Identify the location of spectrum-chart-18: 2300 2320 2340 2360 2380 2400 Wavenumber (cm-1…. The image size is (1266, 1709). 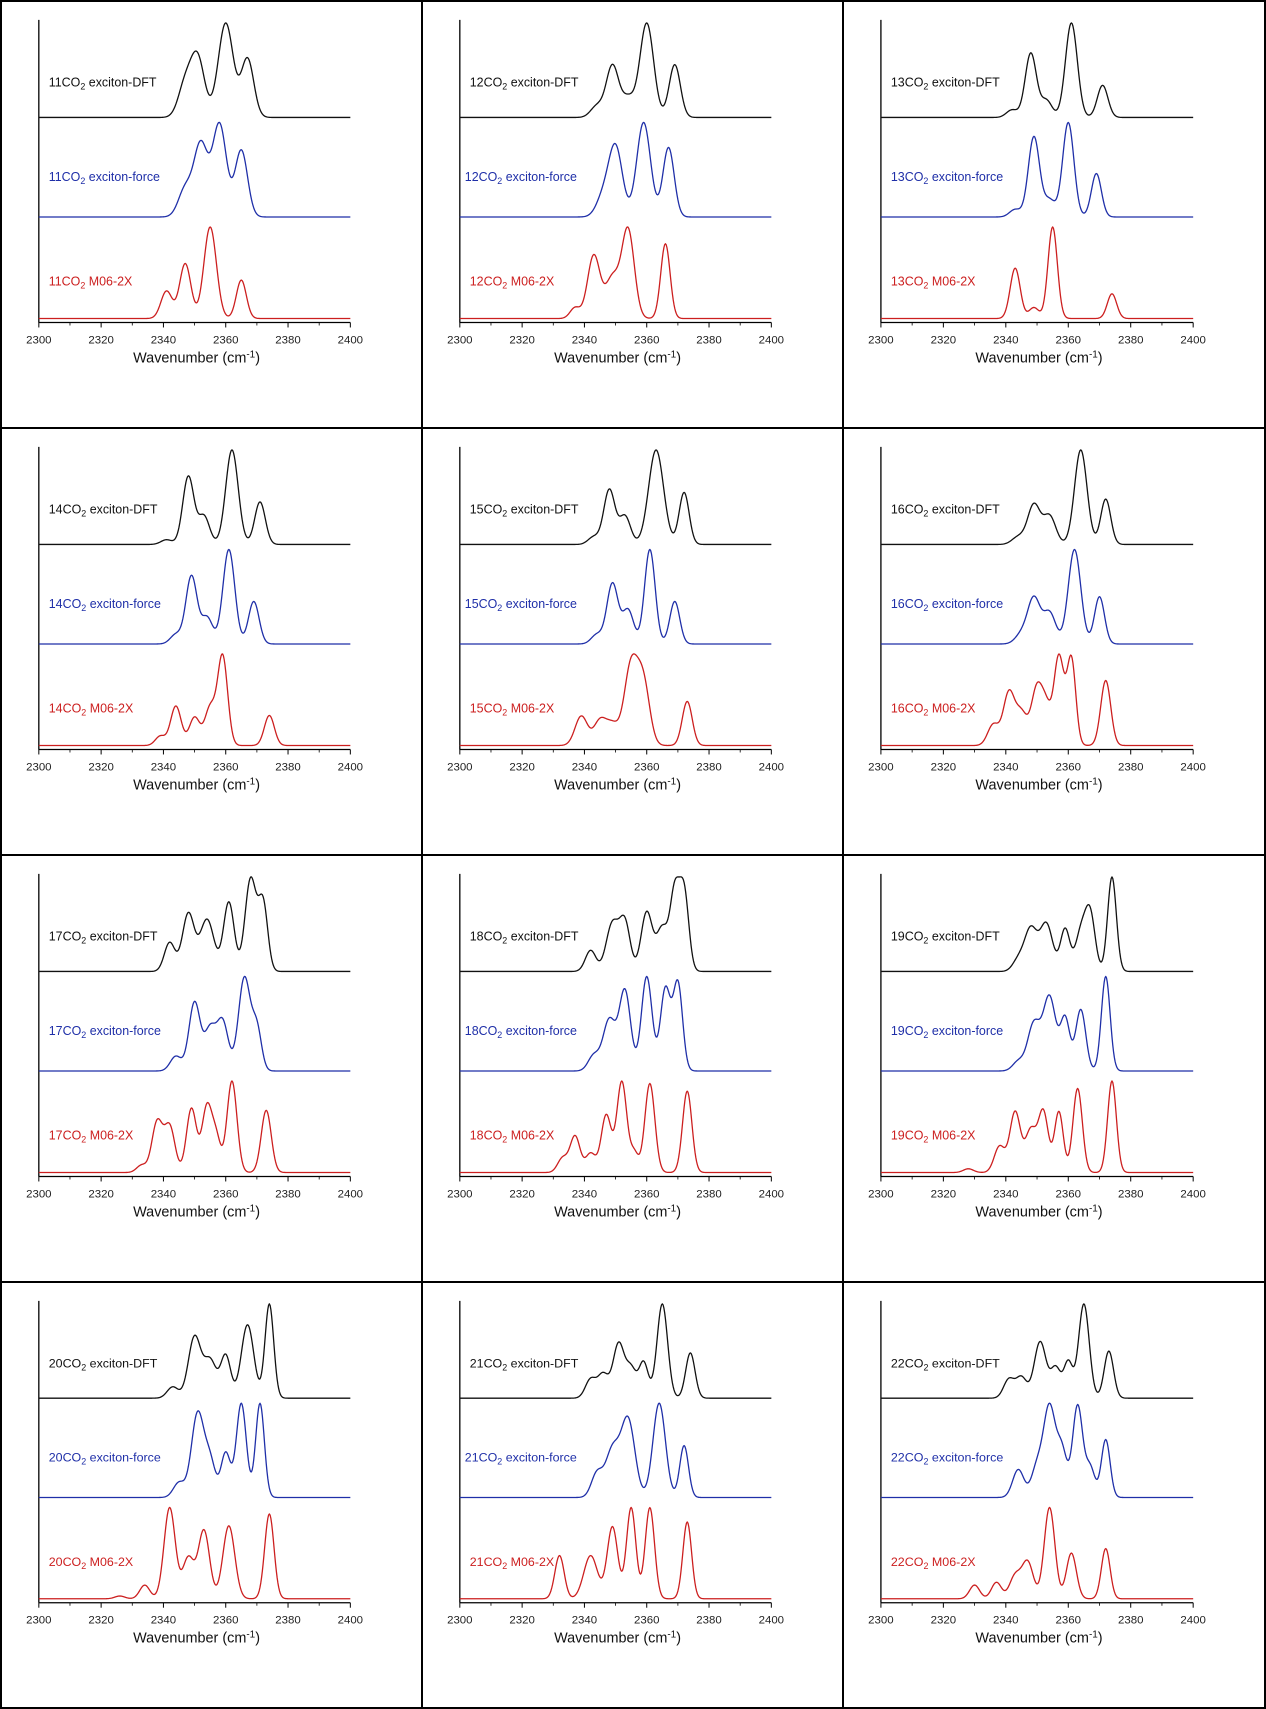
(615, 1046).